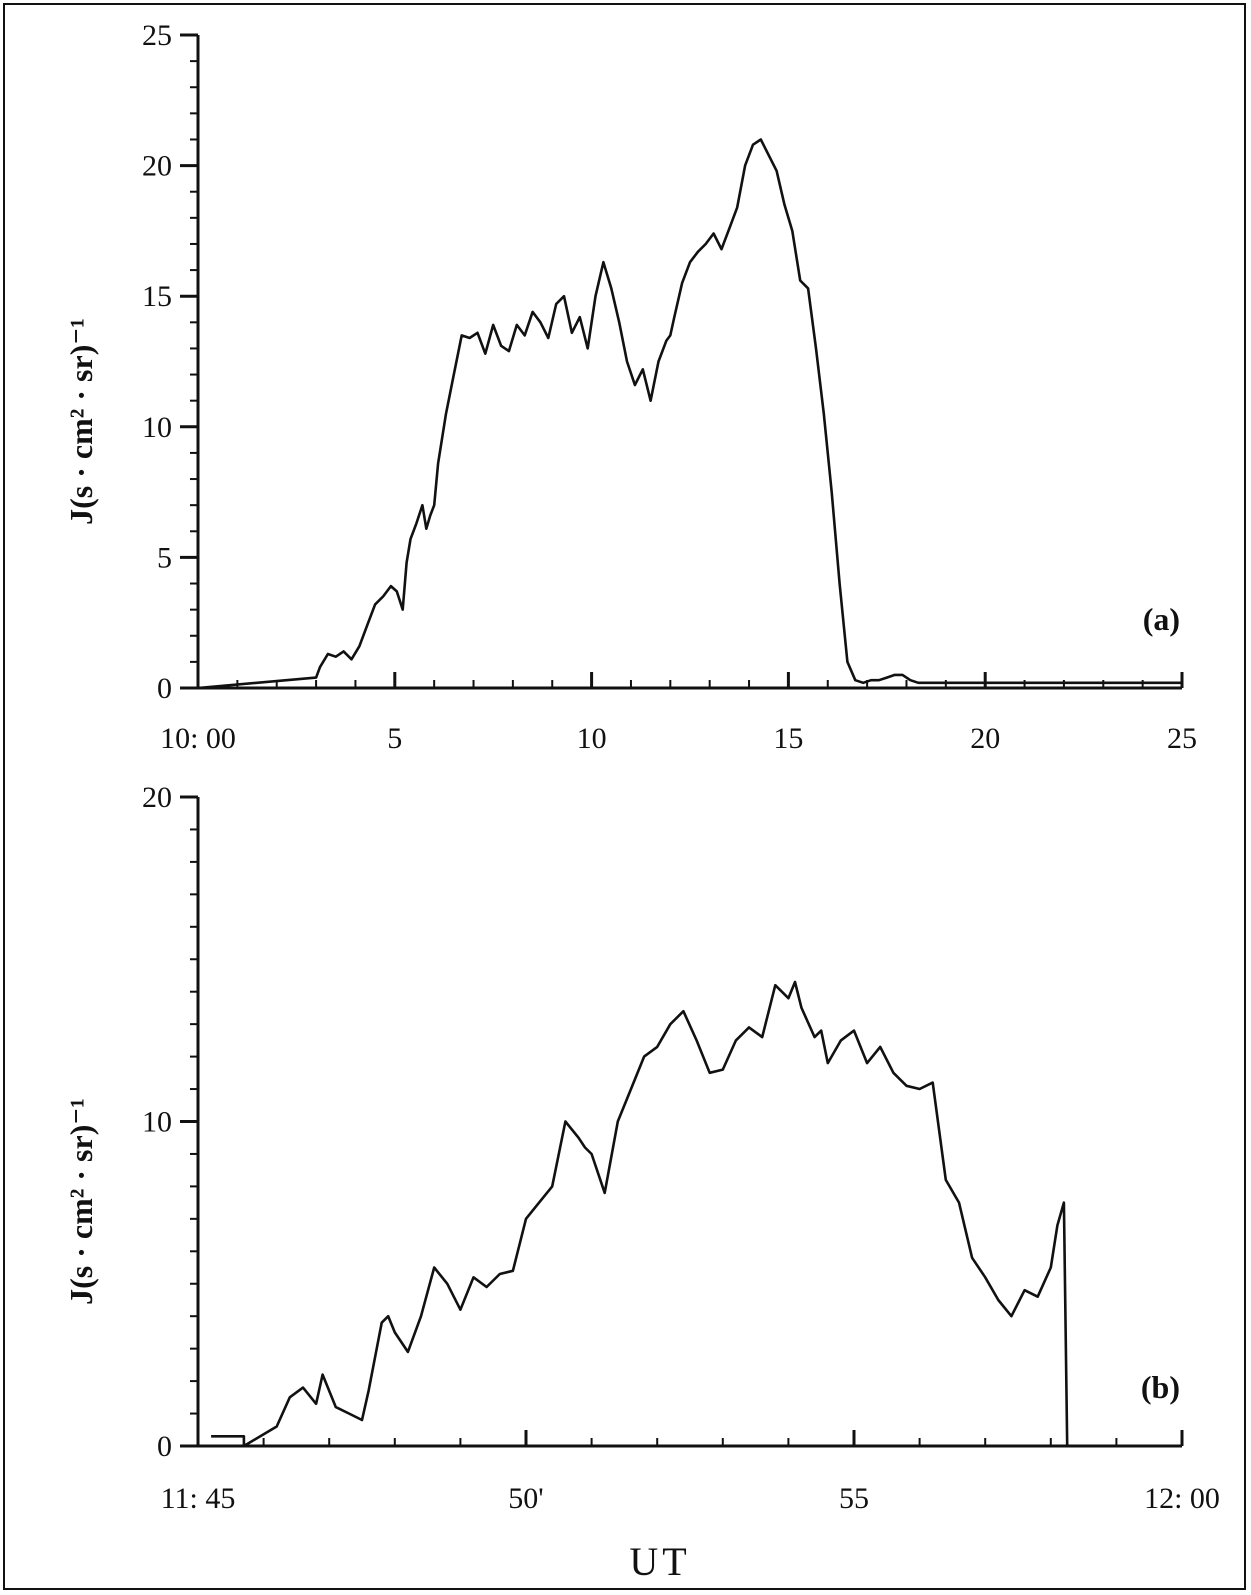 This screenshot has height=1595, width=1251. What do you see at coordinates (525, 1498) in the screenshot?
I see `x-tick-label: 50'` at bounding box center [525, 1498].